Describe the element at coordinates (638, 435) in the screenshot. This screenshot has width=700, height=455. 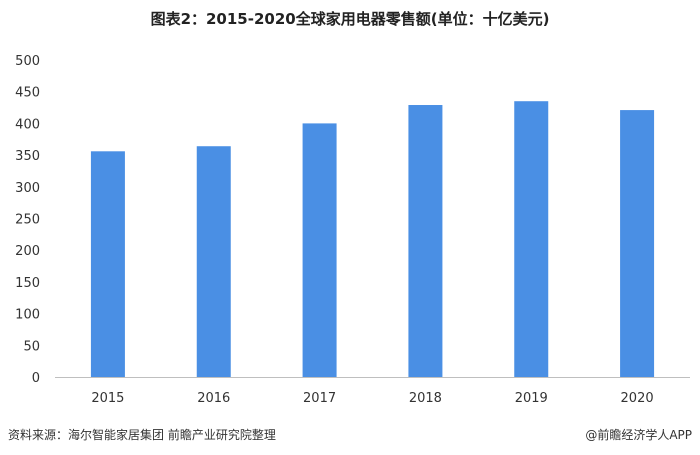
I see `brand-note: @前瞻经济学人APP` at that location.